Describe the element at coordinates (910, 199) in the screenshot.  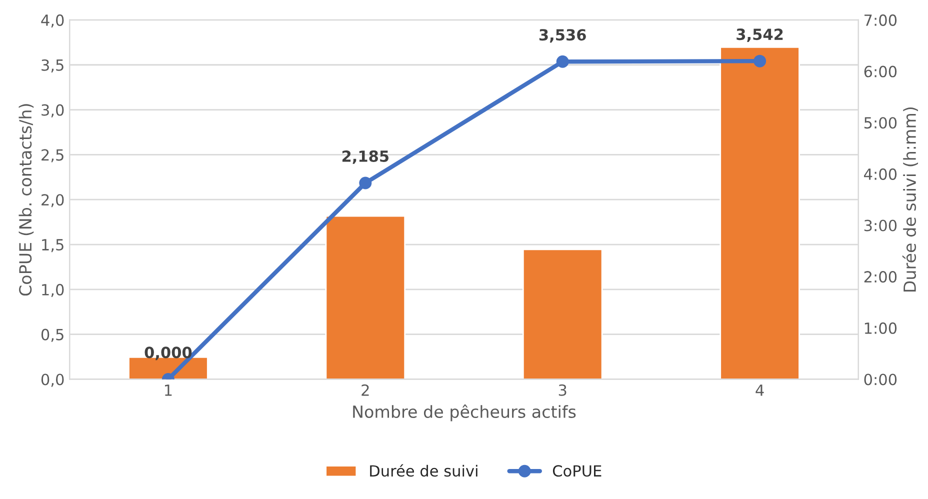
I see `y2-axis-title: Durée de suivi (h:mm)` at that location.